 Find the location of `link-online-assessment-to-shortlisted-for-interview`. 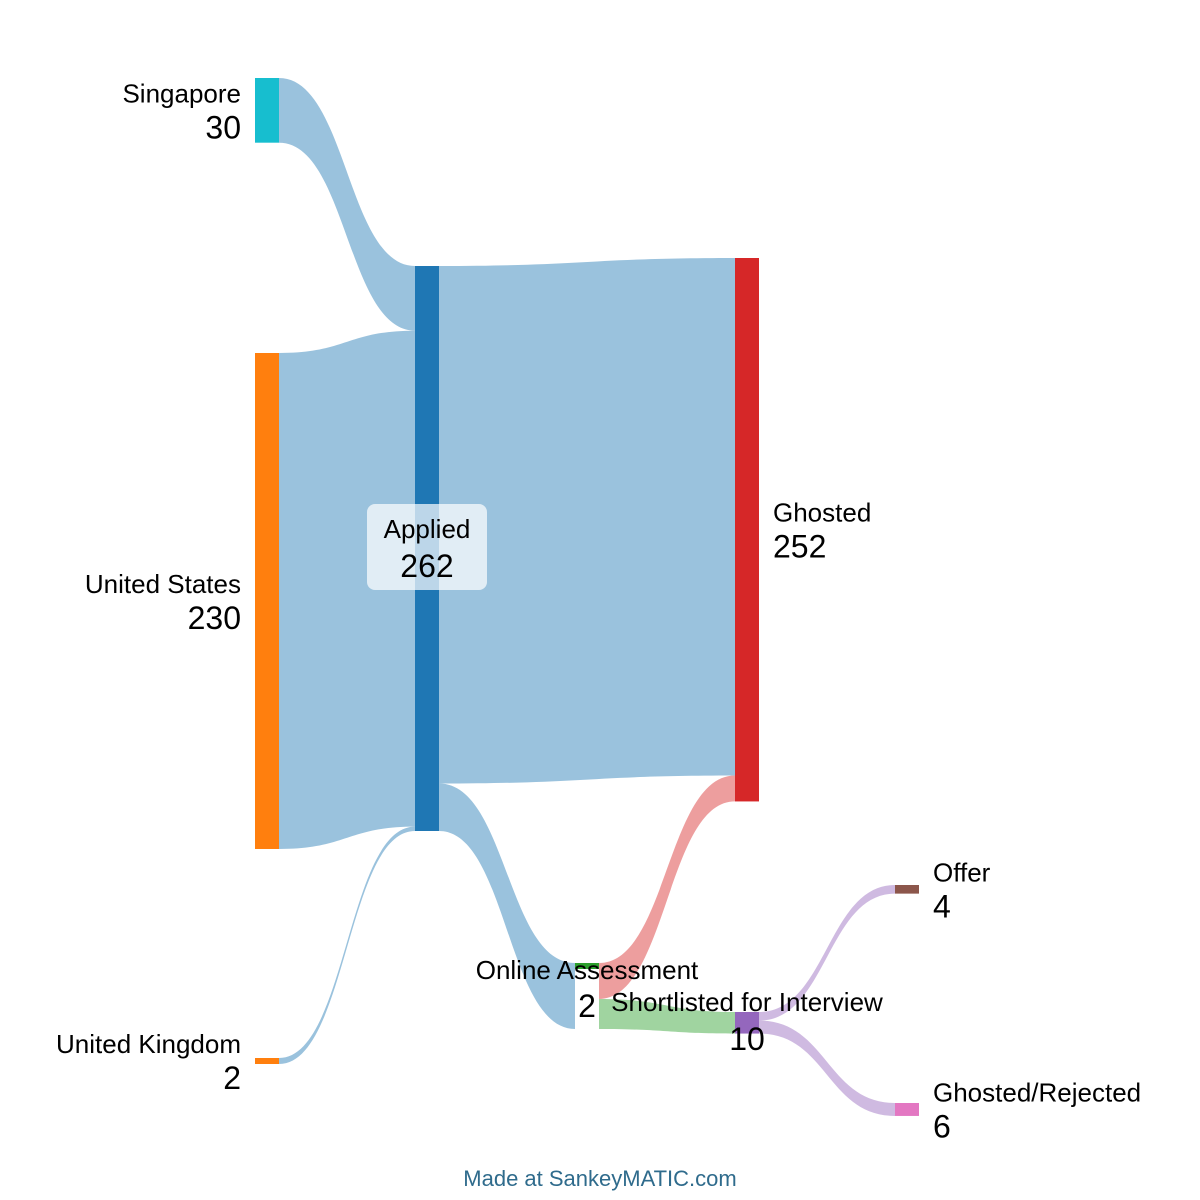

link-online-assessment-to-shortlisted-for-interview is located at coordinates (667, 1016).